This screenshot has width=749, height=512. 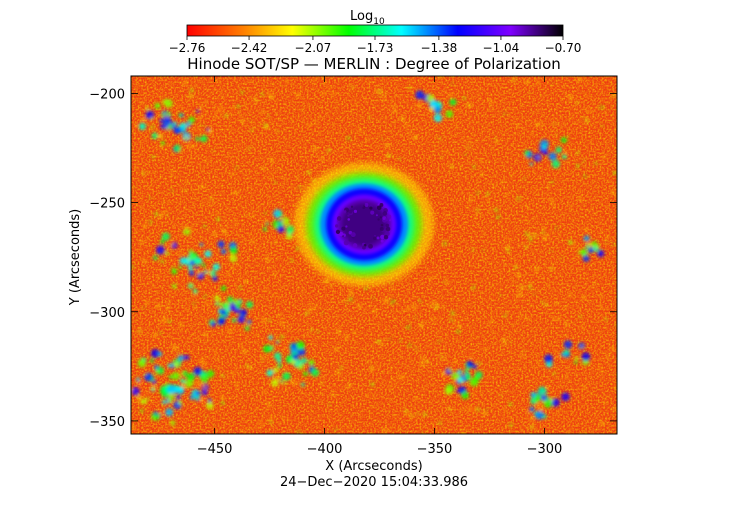 I want to click on colorbar-tick-label: −2.07, so click(x=313, y=48).